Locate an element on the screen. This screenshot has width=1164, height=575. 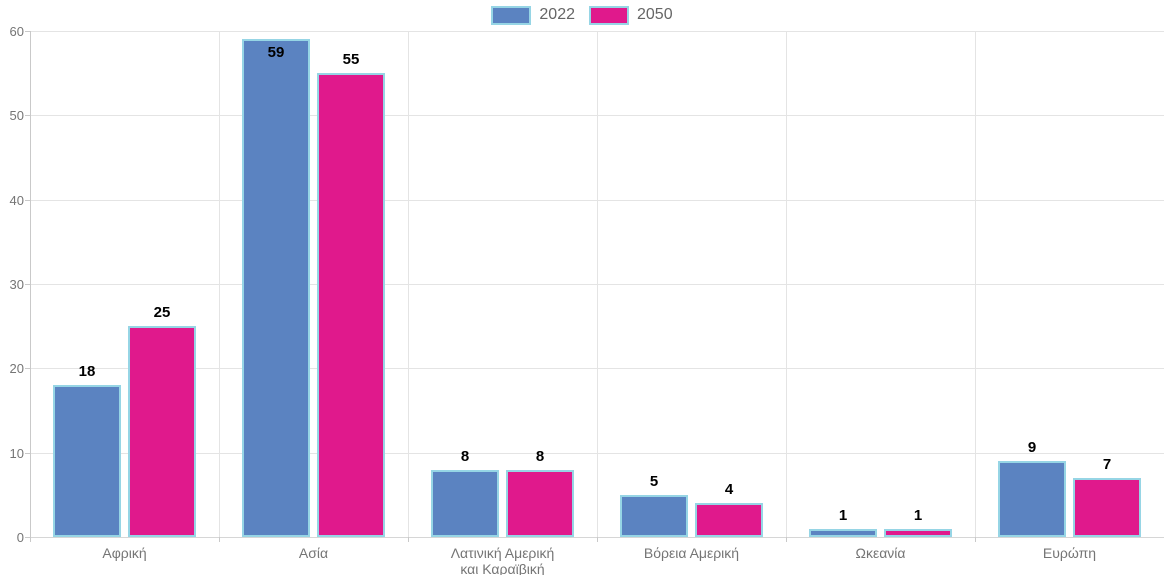
legend-label: 2050 is located at coordinates (655, 14).